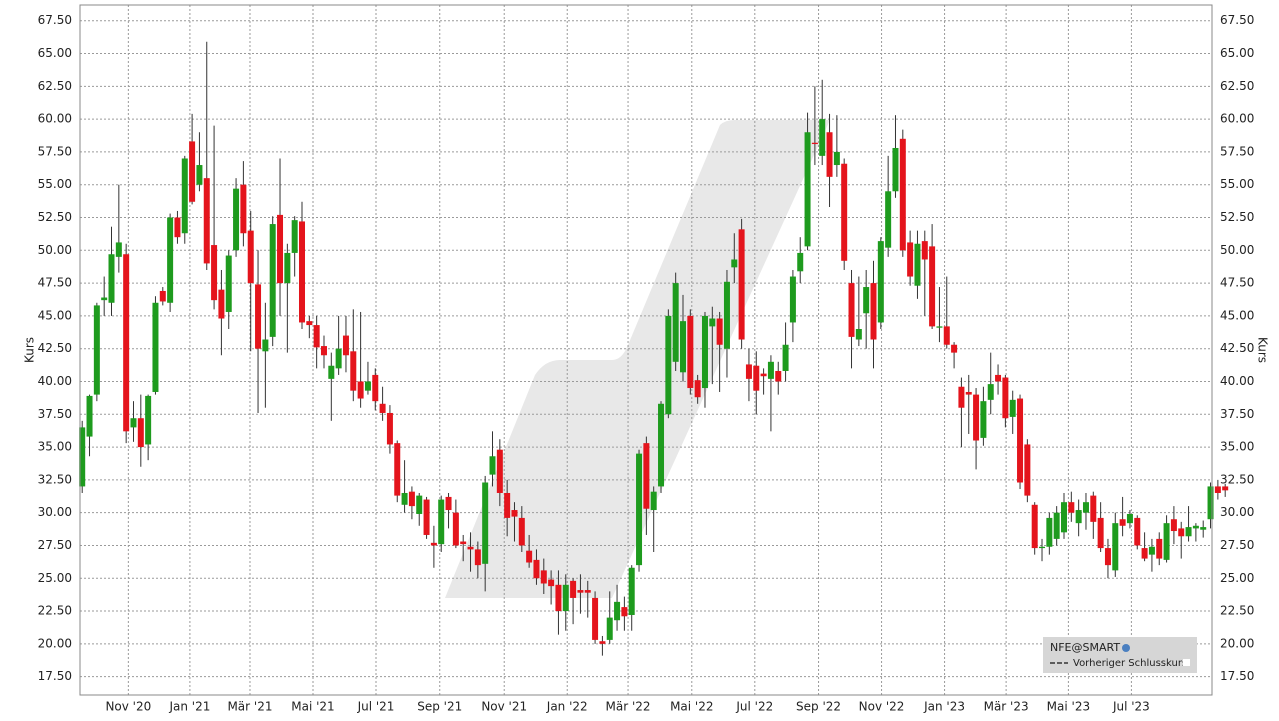  I want to click on y-tick-label: 27.50, so click(55, 545).